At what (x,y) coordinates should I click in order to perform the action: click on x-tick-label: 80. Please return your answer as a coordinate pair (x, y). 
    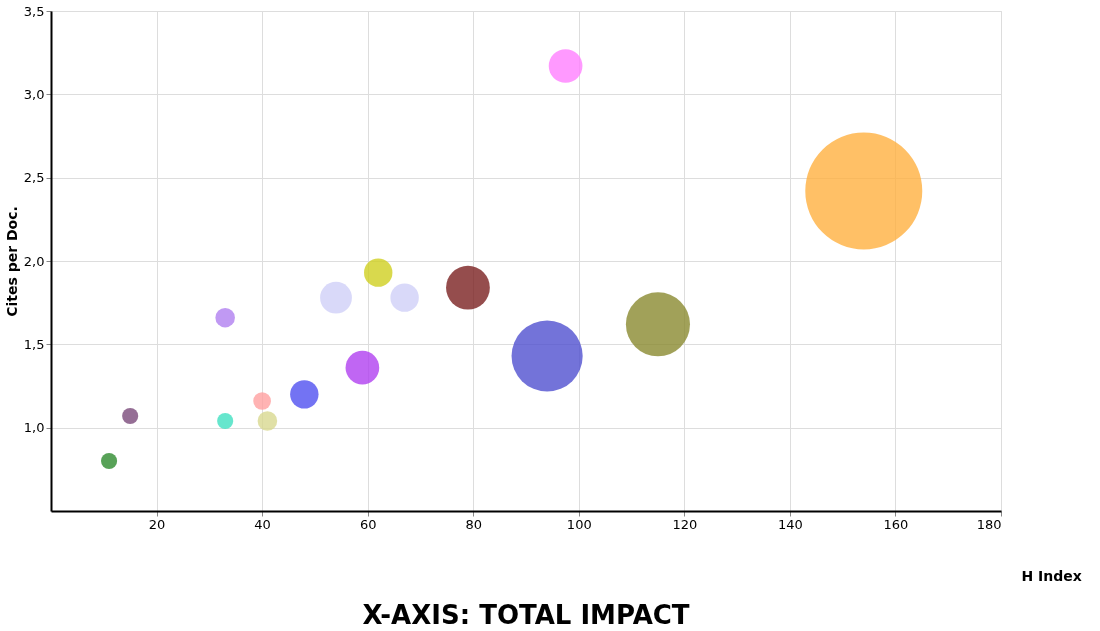
    Looking at the image, I should click on (473, 524).